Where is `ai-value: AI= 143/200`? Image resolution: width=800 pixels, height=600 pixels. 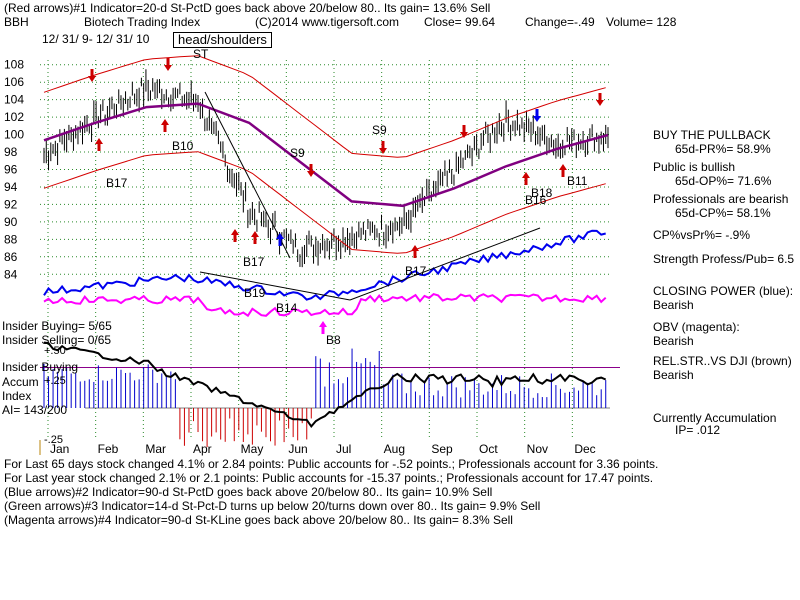 ai-value: AI= 143/200 is located at coordinates (35, 410).